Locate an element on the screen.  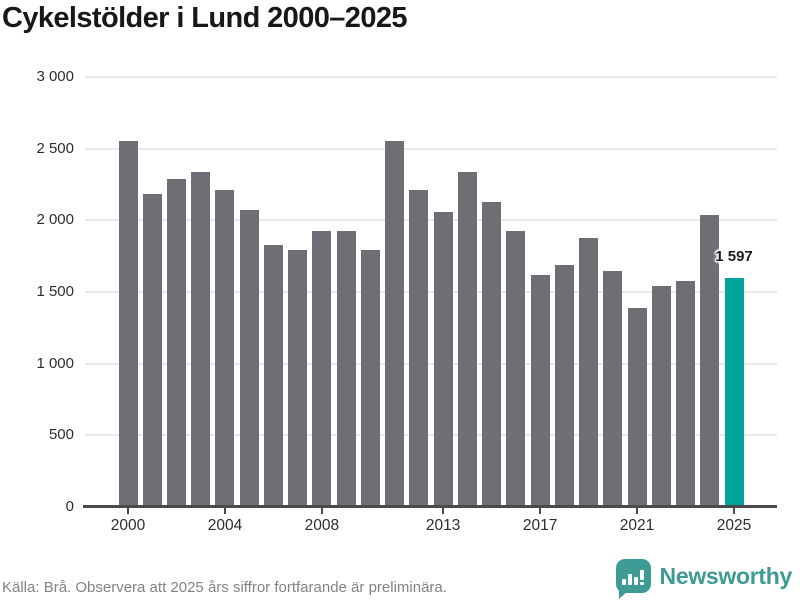
y-axis-tick-label: 500 is located at coordinates (61, 435).